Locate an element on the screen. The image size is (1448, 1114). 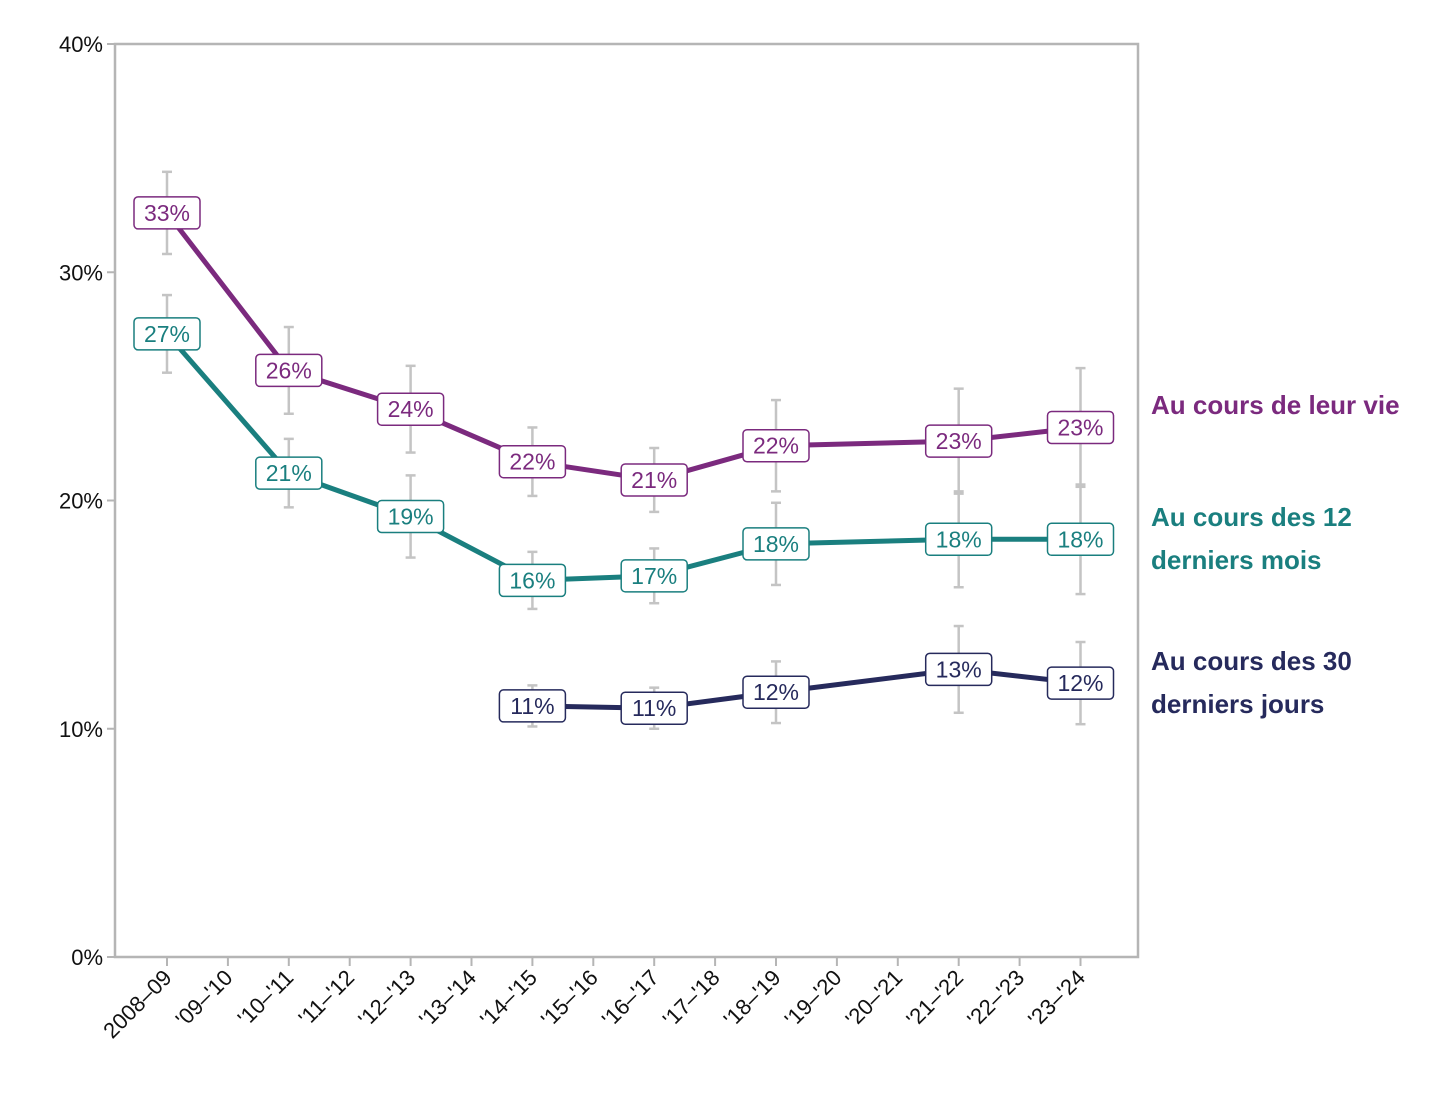
value-label: 16% is located at coordinates (532, 580).